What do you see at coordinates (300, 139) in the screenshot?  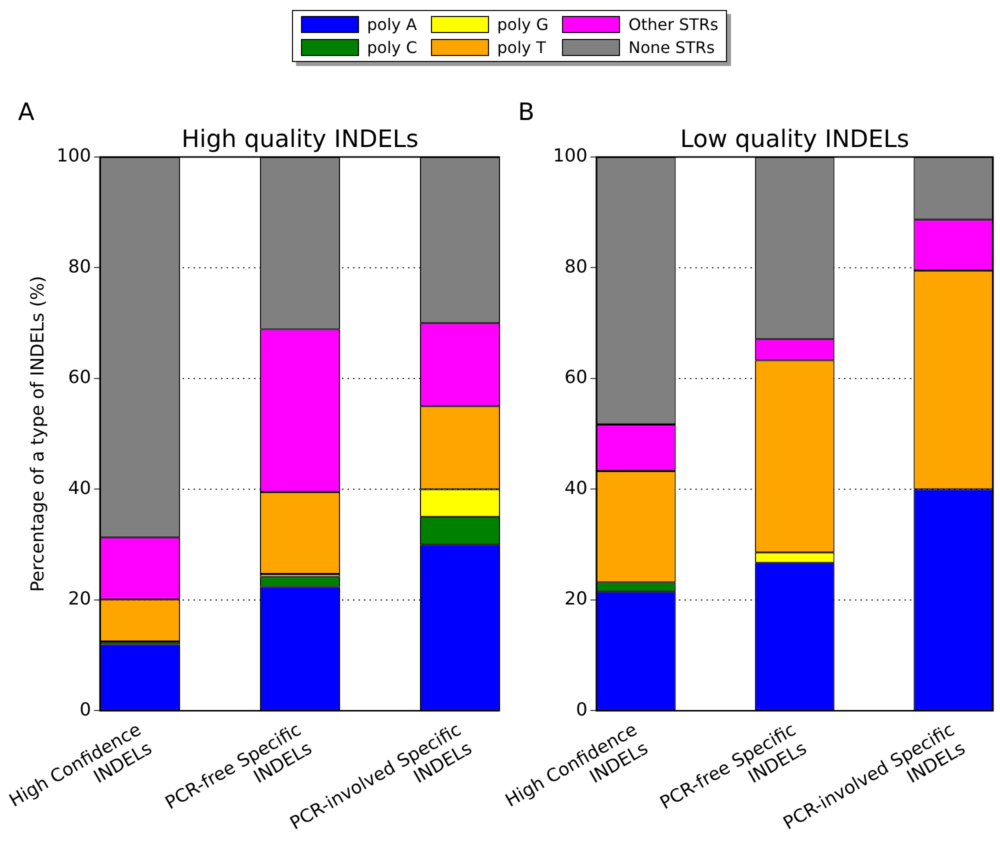 I see `chart-title: High quality INDELs` at bounding box center [300, 139].